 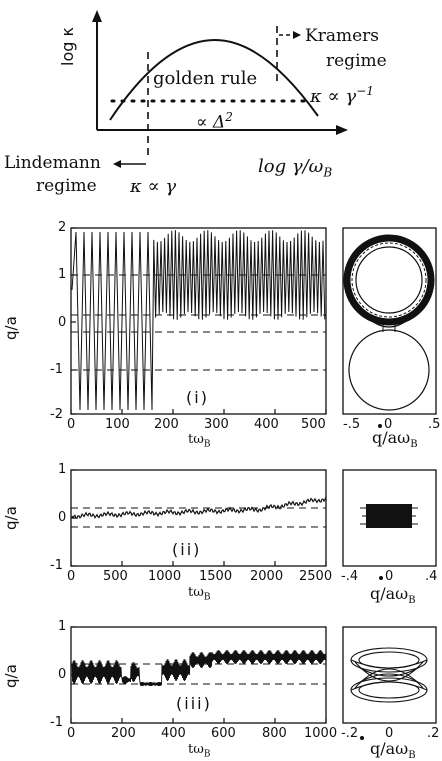 What do you see at coordinates (216, 576) in the screenshot?
I see `panel-ii-xtick: 1500` at bounding box center [216, 576].